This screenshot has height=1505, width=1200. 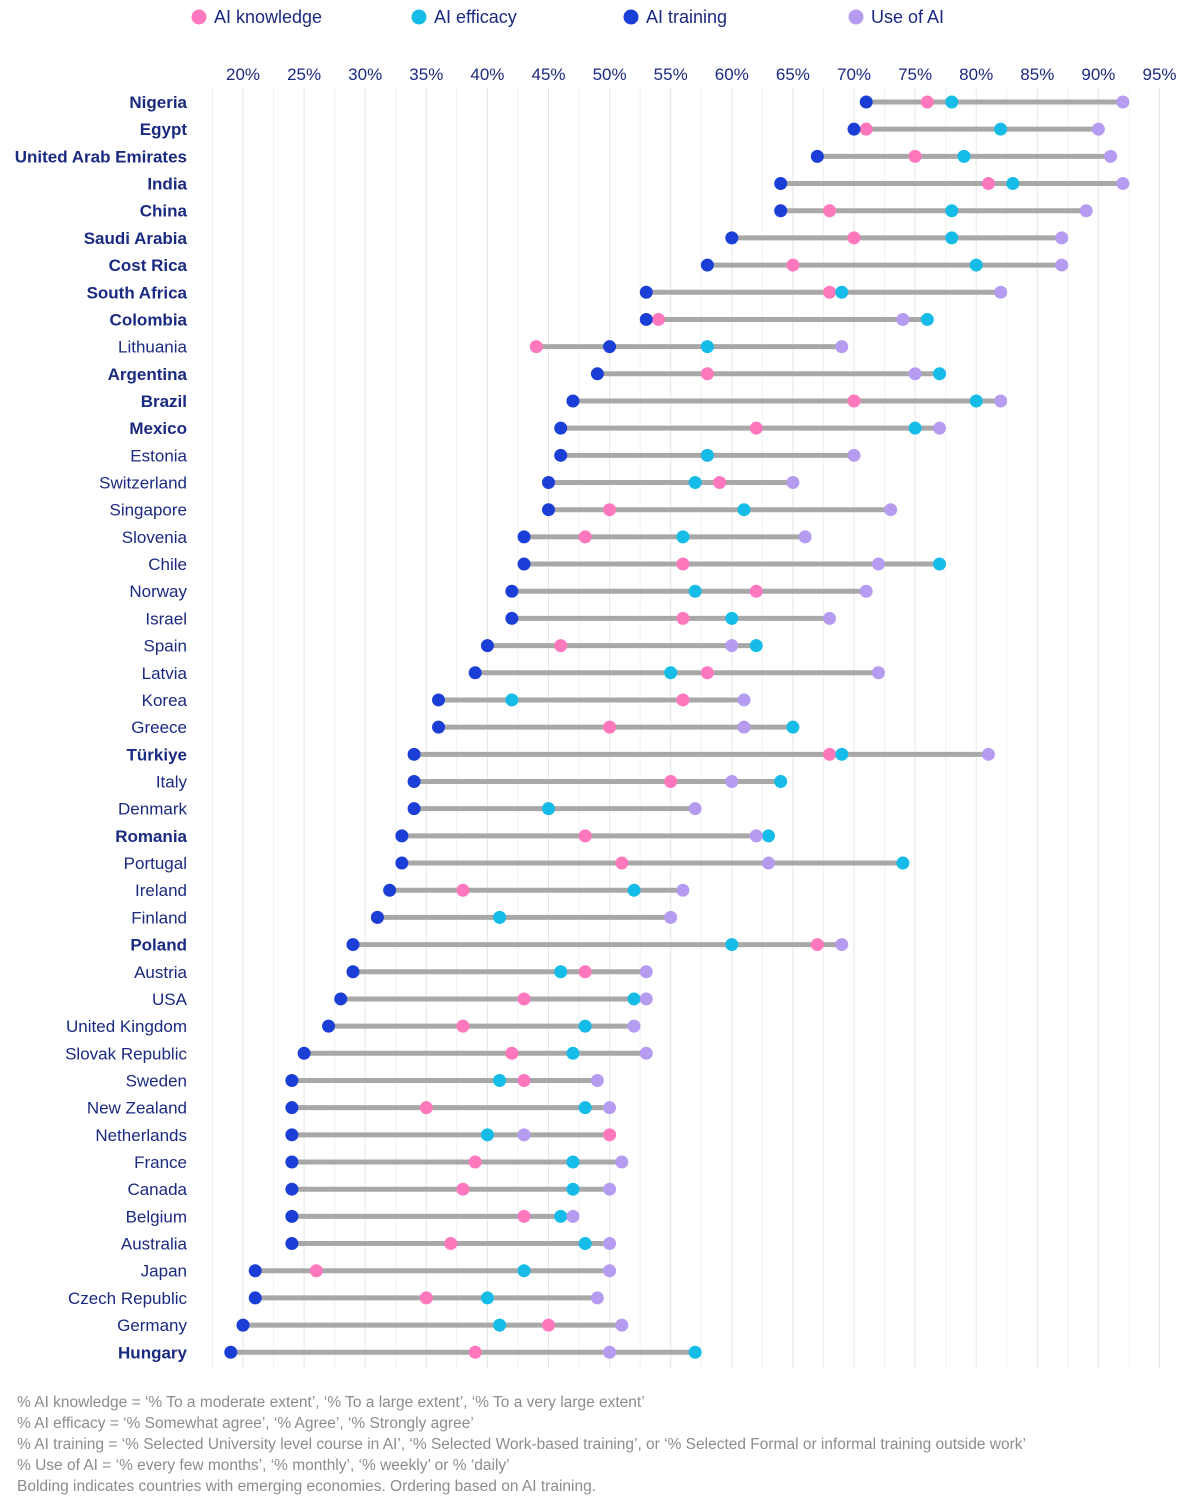 What do you see at coordinates (143, 483) in the screenshot?
I see `country-label: Switzerland` at bounding box center [143, 483].